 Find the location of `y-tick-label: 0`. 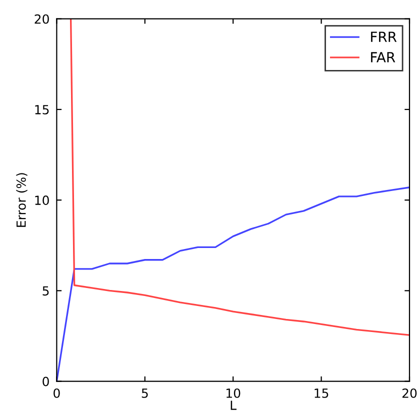

y-tick-label: 0 is located at coordinates (45, 381).